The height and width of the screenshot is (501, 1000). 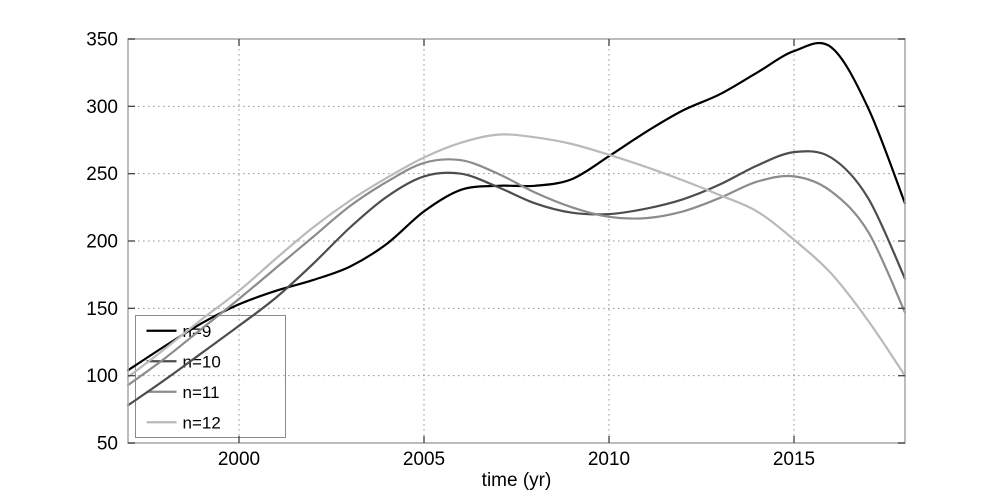 What do you see at coordinates (102, 174) in the screenshot?
I see `y-tick-label: 250` at bounding box center [102, 174].